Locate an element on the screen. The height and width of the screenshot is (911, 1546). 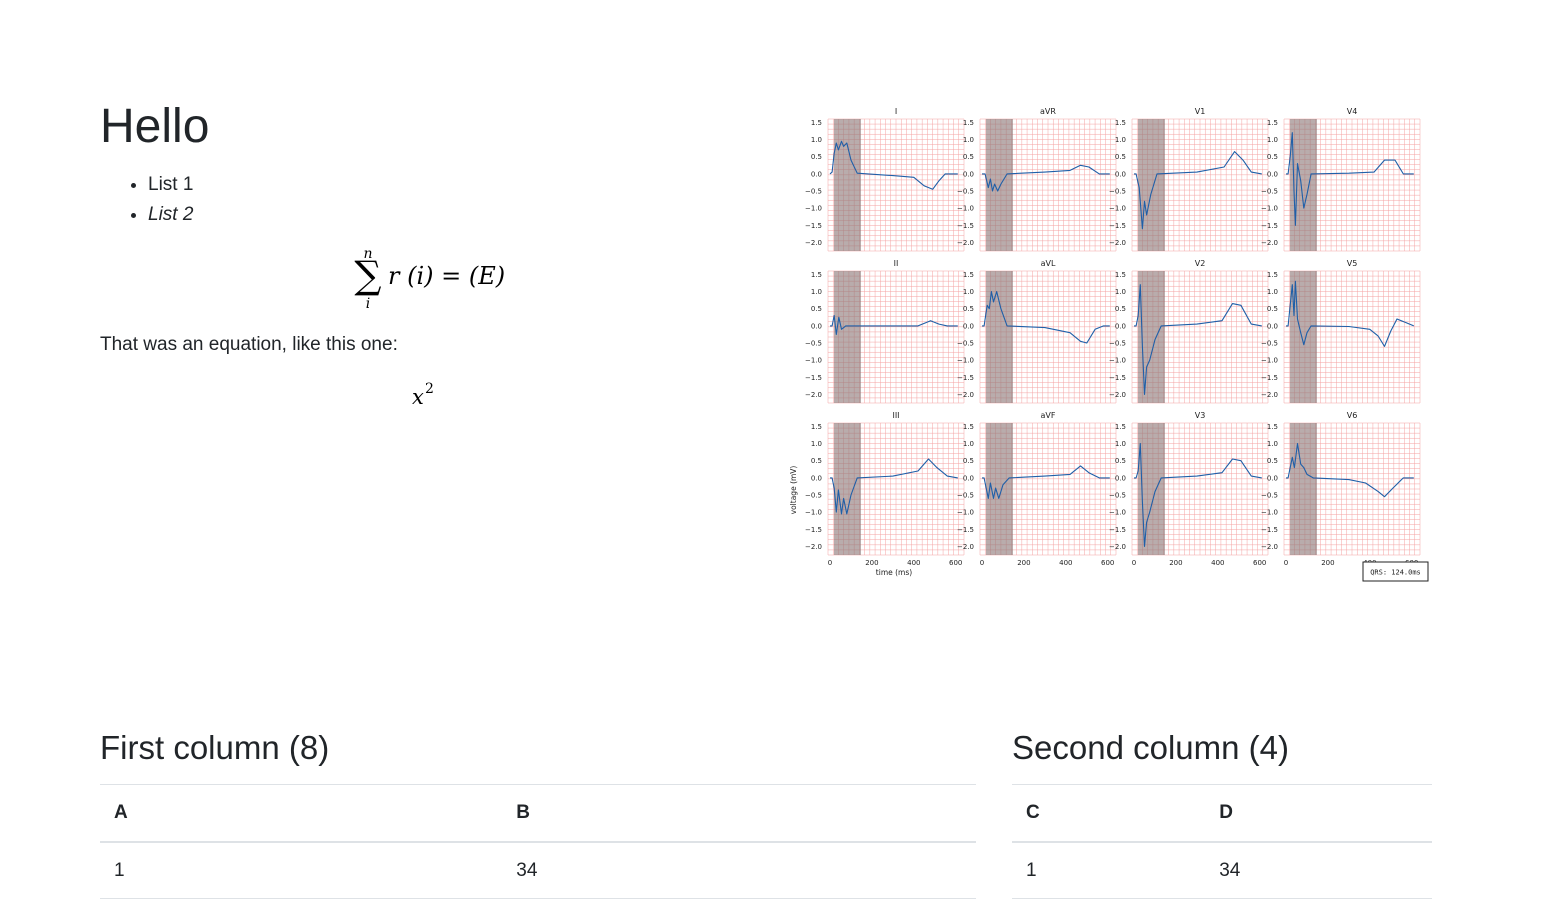
x-tick-label: 0 is located at coordinates (1134, 563).